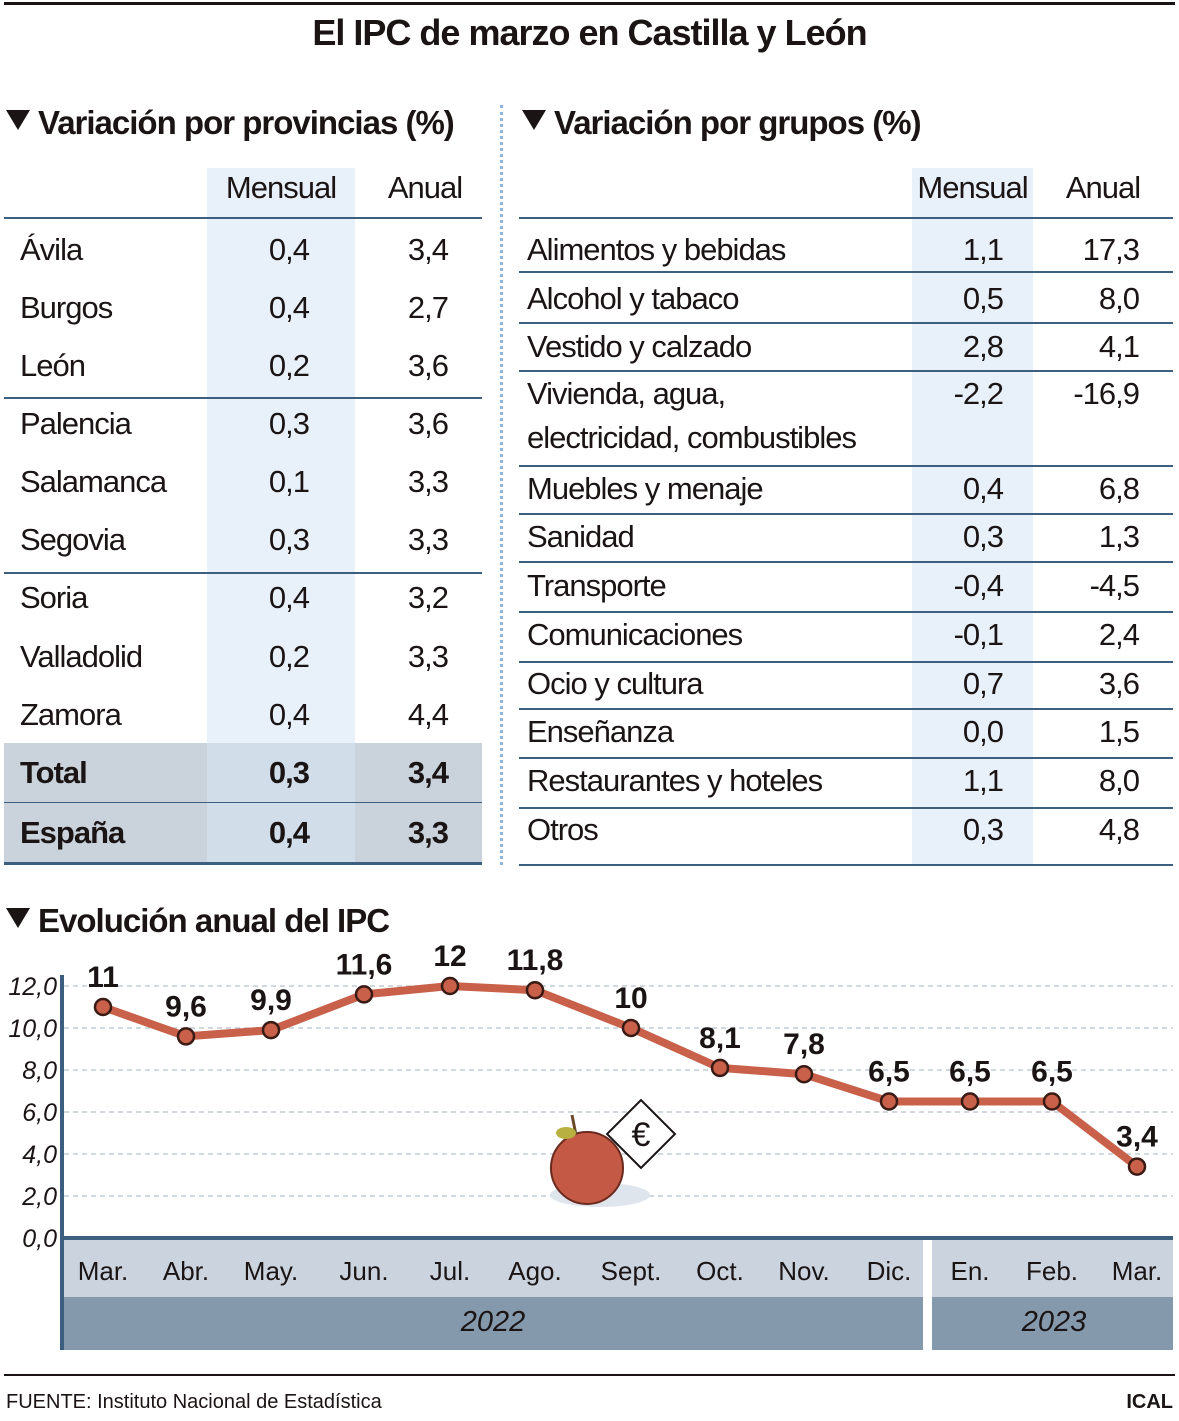 This screenshot has width=1179, height=1421. I want to click on total-name: España, so click(72, 832).